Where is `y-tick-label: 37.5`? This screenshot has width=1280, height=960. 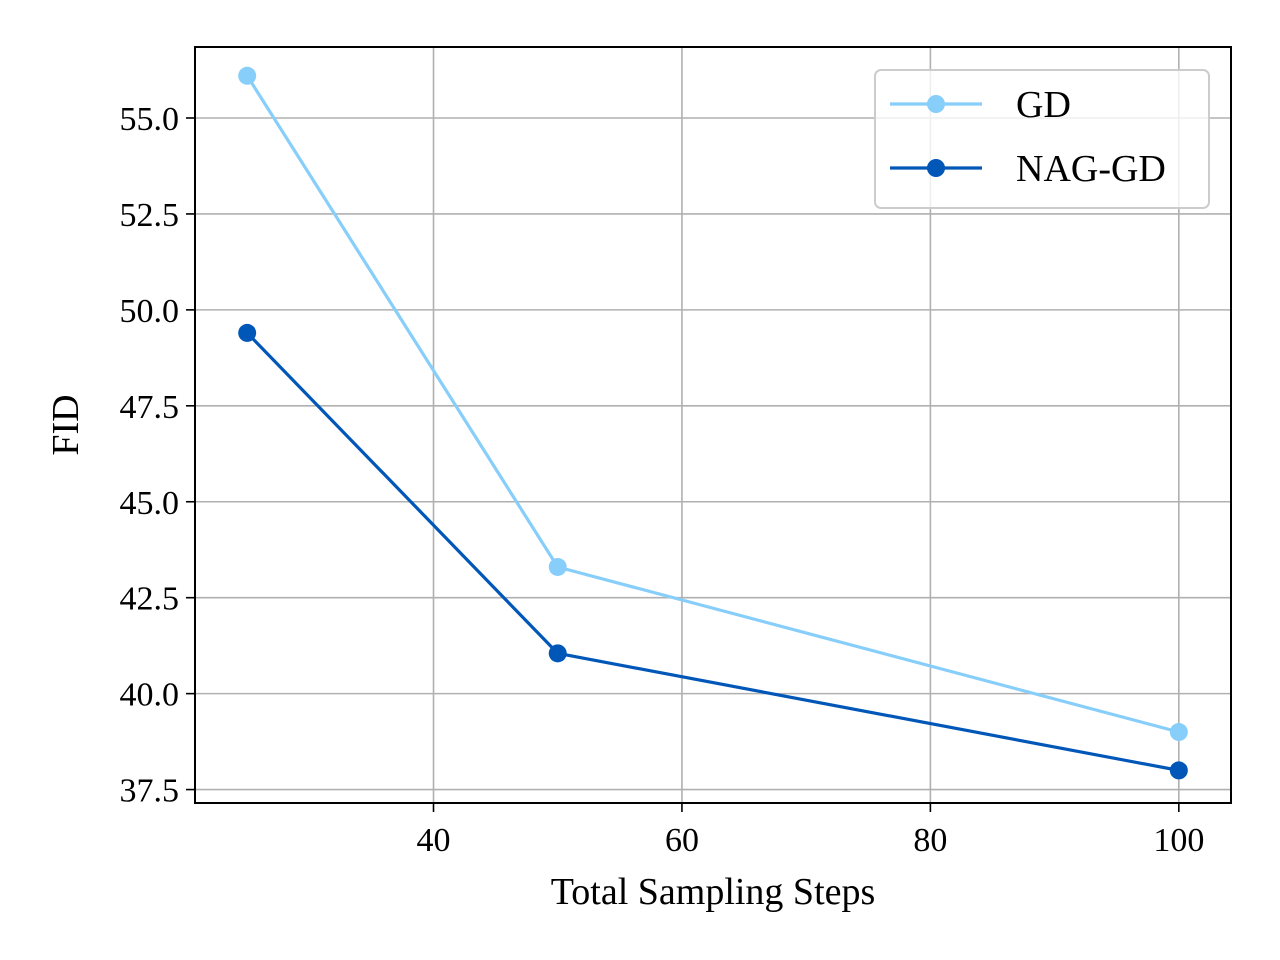 y-tick-label: 37.5 is located at coordinates (150, 791).